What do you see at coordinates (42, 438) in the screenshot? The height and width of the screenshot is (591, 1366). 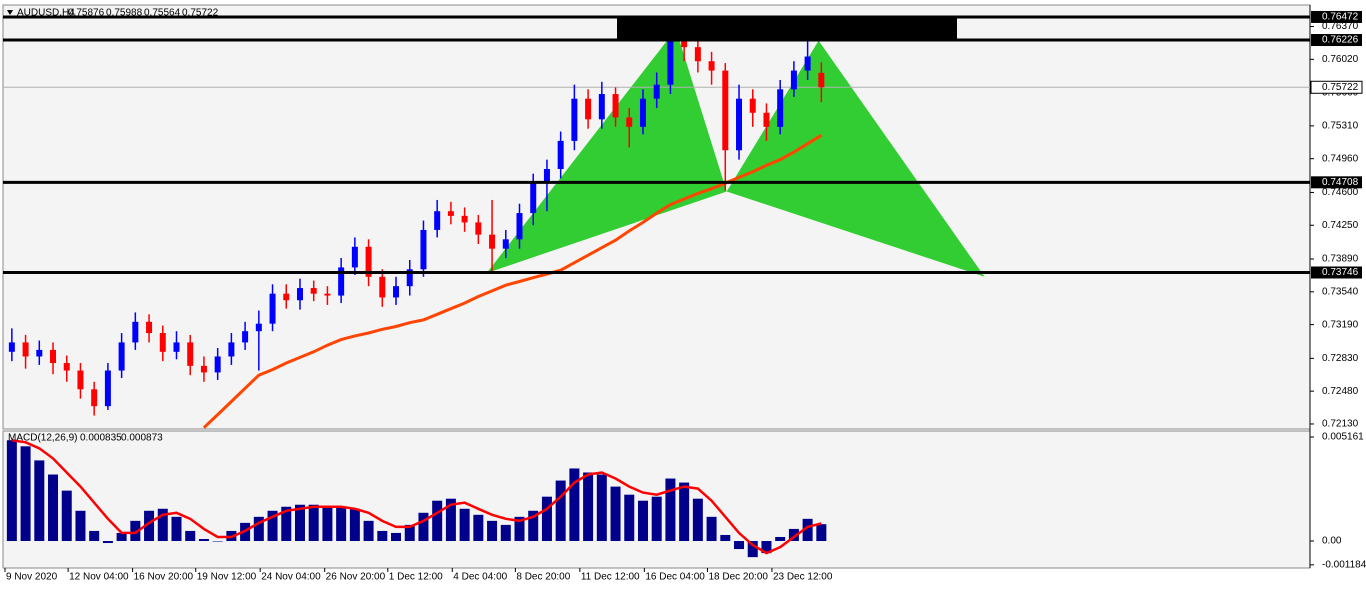 I see `macd-title: MACD(12,26,9)` at bounding box center [42, 438].